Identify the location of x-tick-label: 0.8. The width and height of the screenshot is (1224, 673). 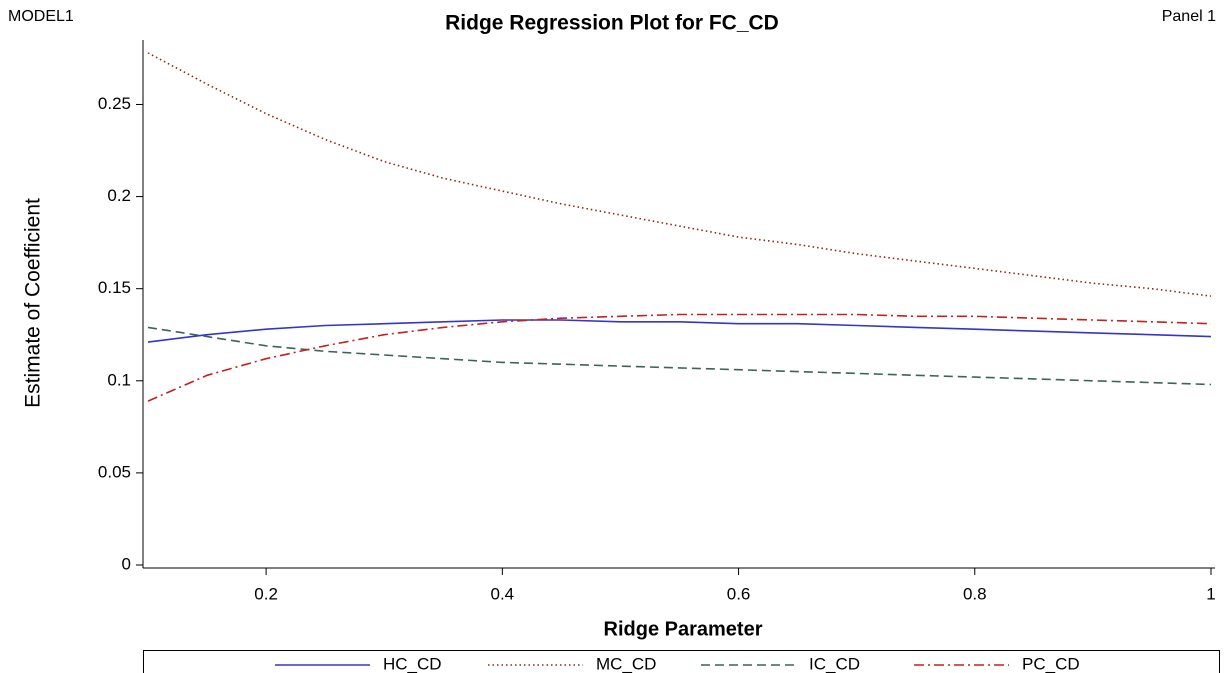
(975, 593).